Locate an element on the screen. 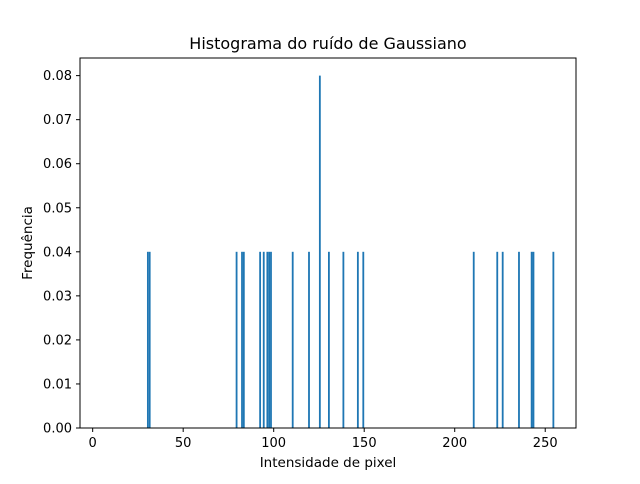  y-tick-label: 0.01 is located at coordinates (57, 384).